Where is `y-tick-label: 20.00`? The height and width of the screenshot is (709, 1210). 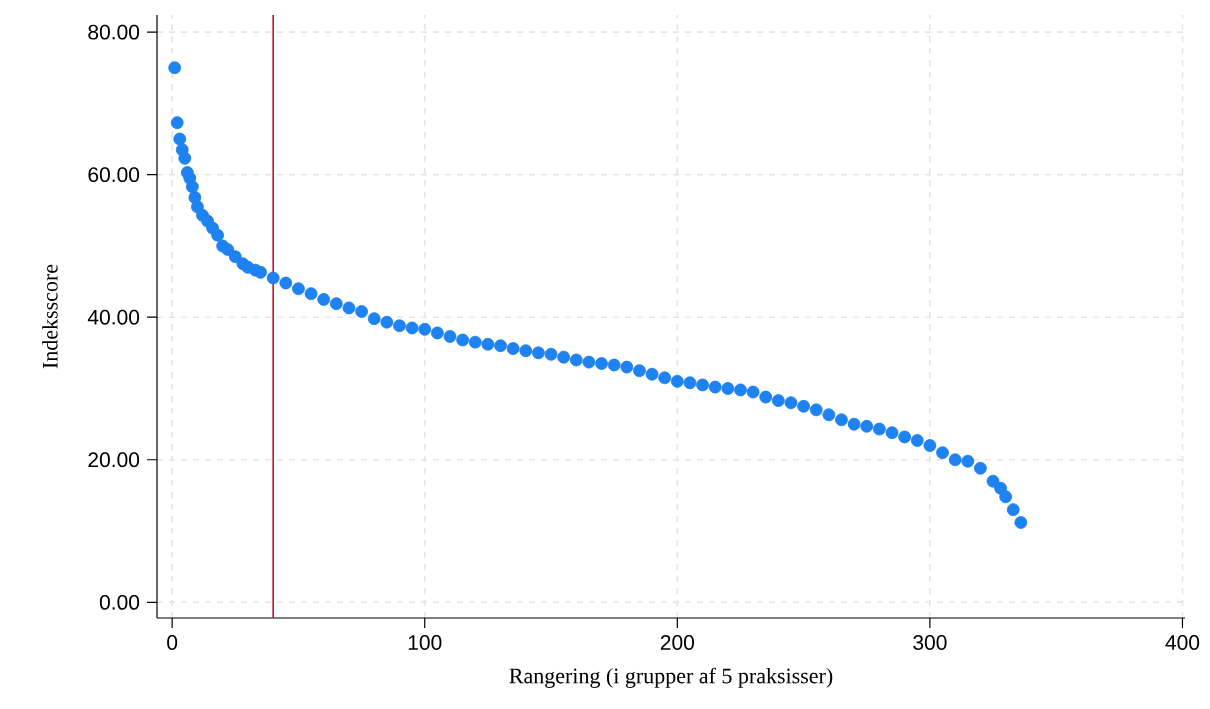 y-tick-label: 20.00 is located at coordinates (114, 460).